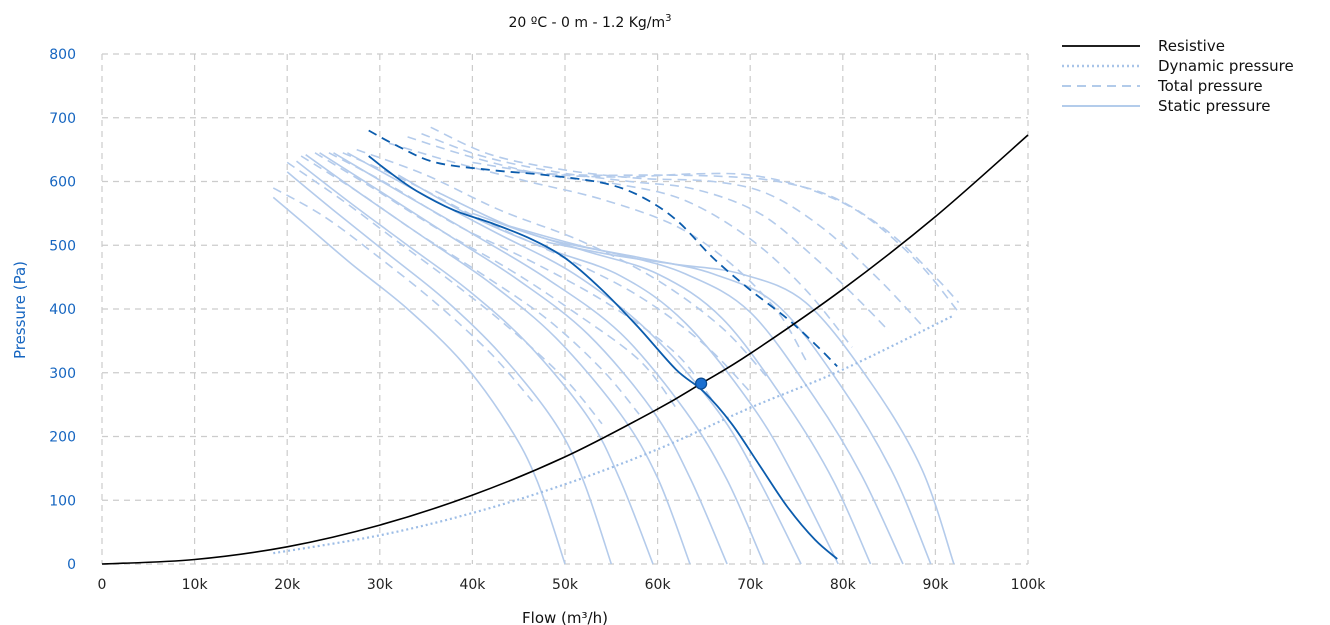 The image size is (1330, 625). I want to click on operating-point-group, so click(701, 383).